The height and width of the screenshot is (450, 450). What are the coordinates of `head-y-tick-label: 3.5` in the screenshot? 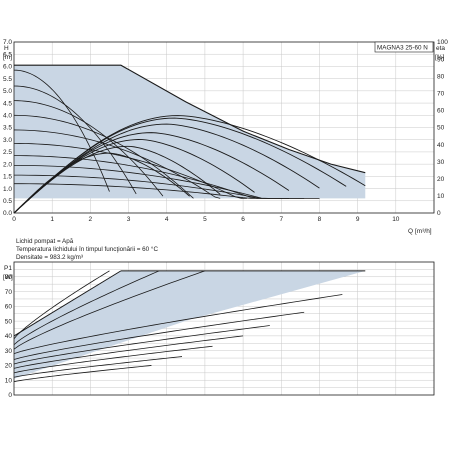 It's located at (7, 128).